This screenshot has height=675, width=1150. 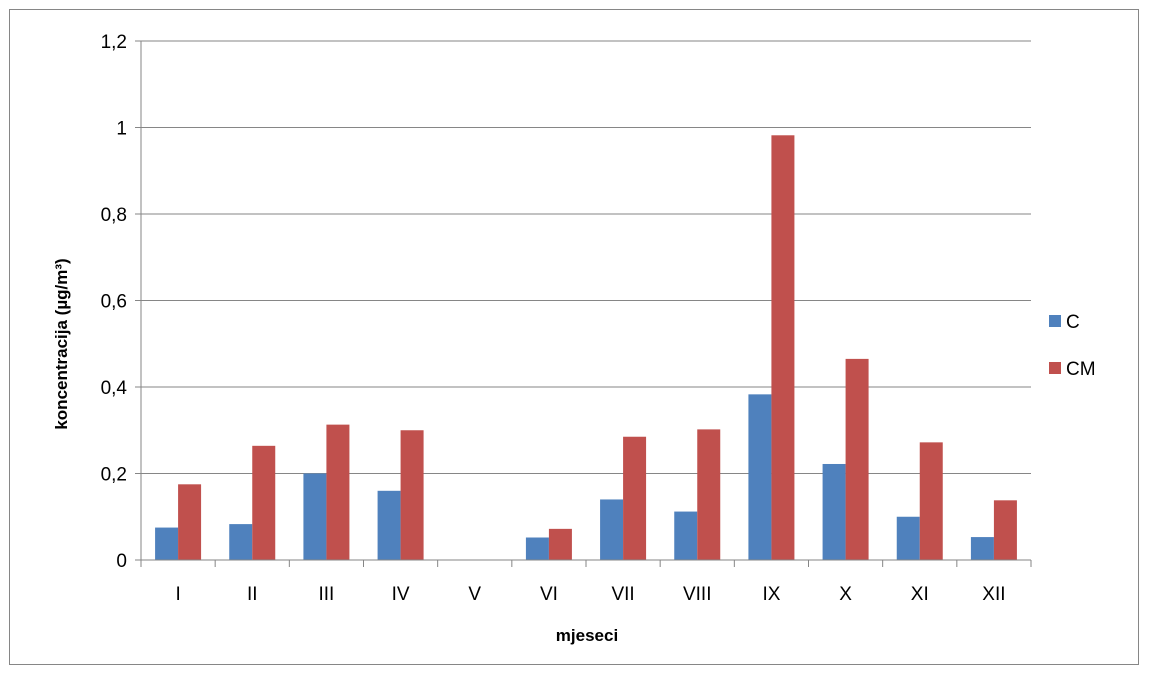 What do you see at coordinates (590, 594) in the screenshot?
I see `x-tick-labels: I II III IV V VI VII VIII IX X XI XII` at bounding box center [590, 594].